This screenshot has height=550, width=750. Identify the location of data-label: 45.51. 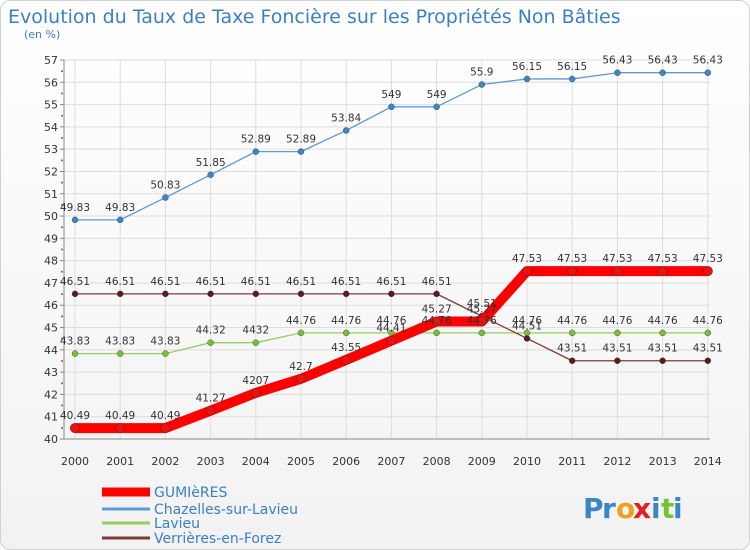
(482, 304).